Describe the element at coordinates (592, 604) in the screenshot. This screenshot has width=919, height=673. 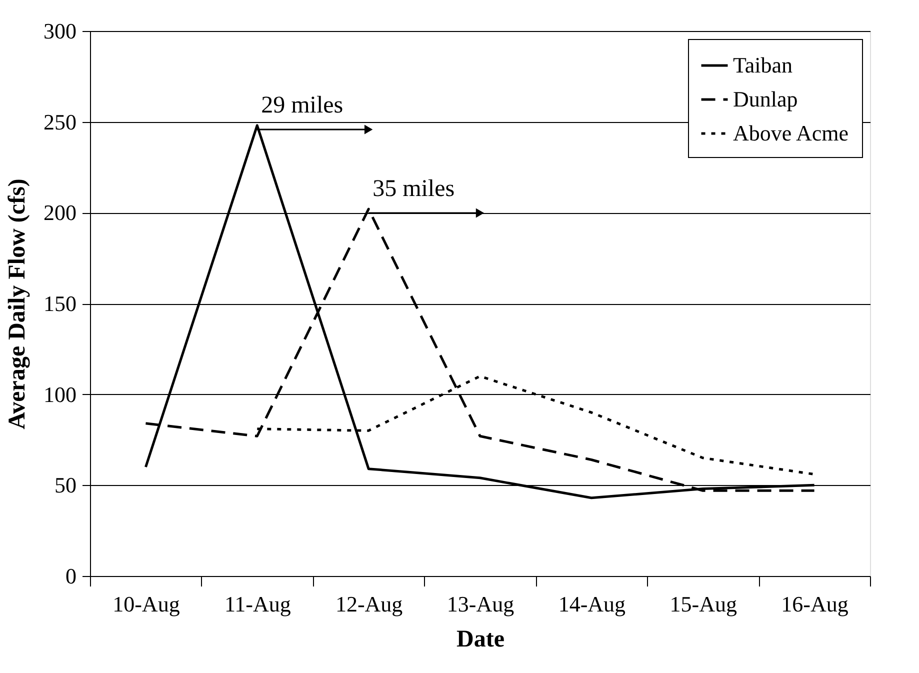
I see `x-tick-label: 14-Aug` at that location.